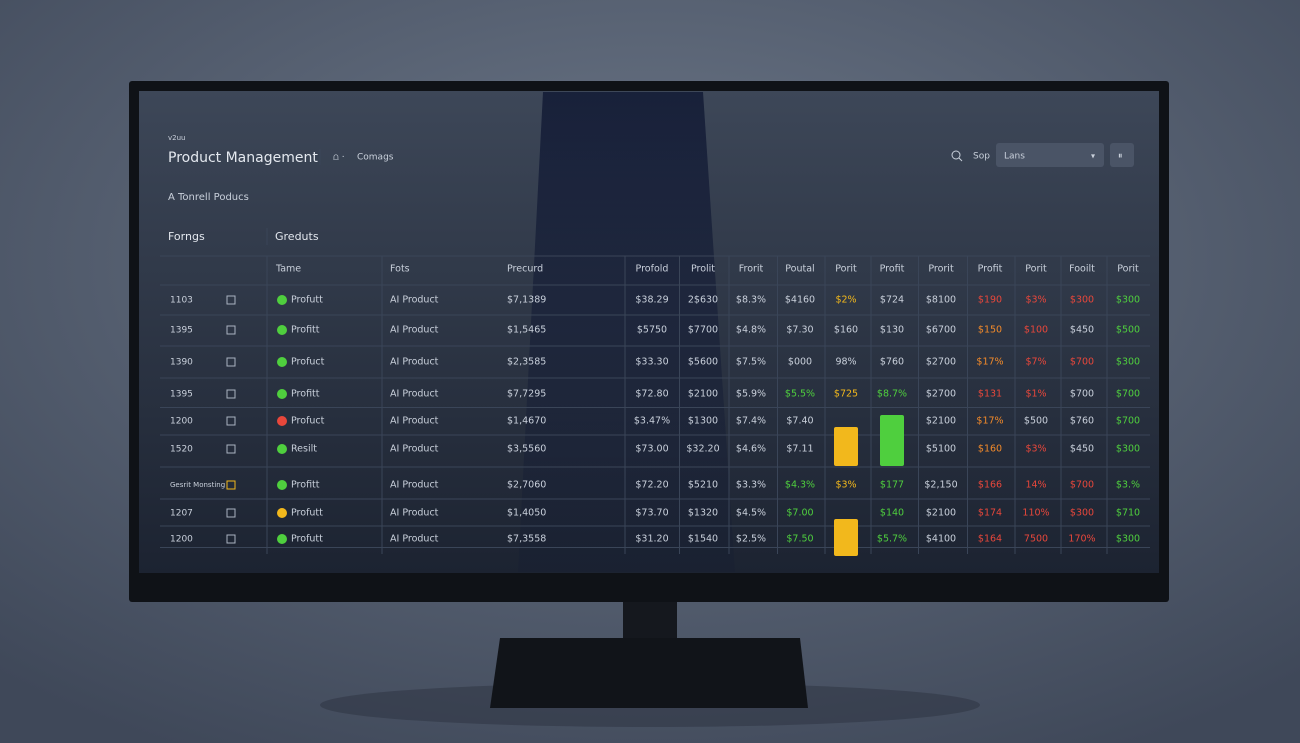  I want to click on cell: $5210, so click(703, 485).